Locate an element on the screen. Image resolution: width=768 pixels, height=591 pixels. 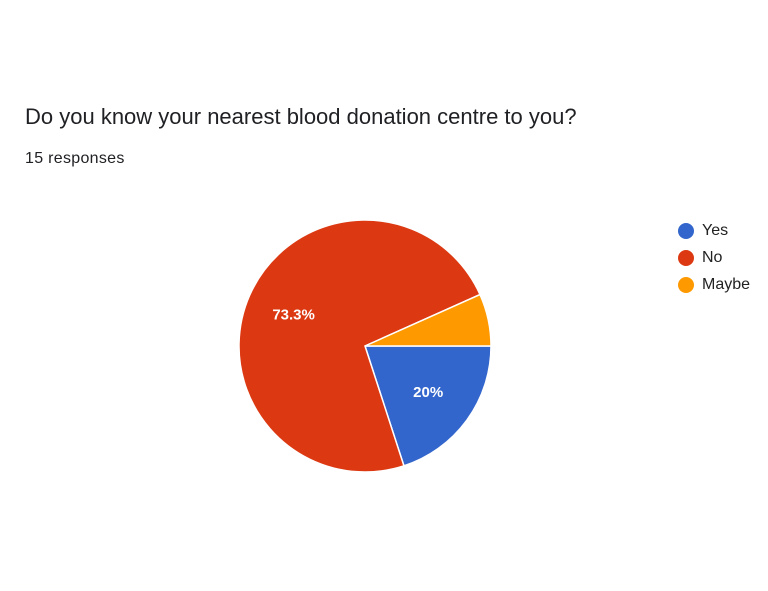
legend-swatch-maybe is located at coordinates (686, 284).